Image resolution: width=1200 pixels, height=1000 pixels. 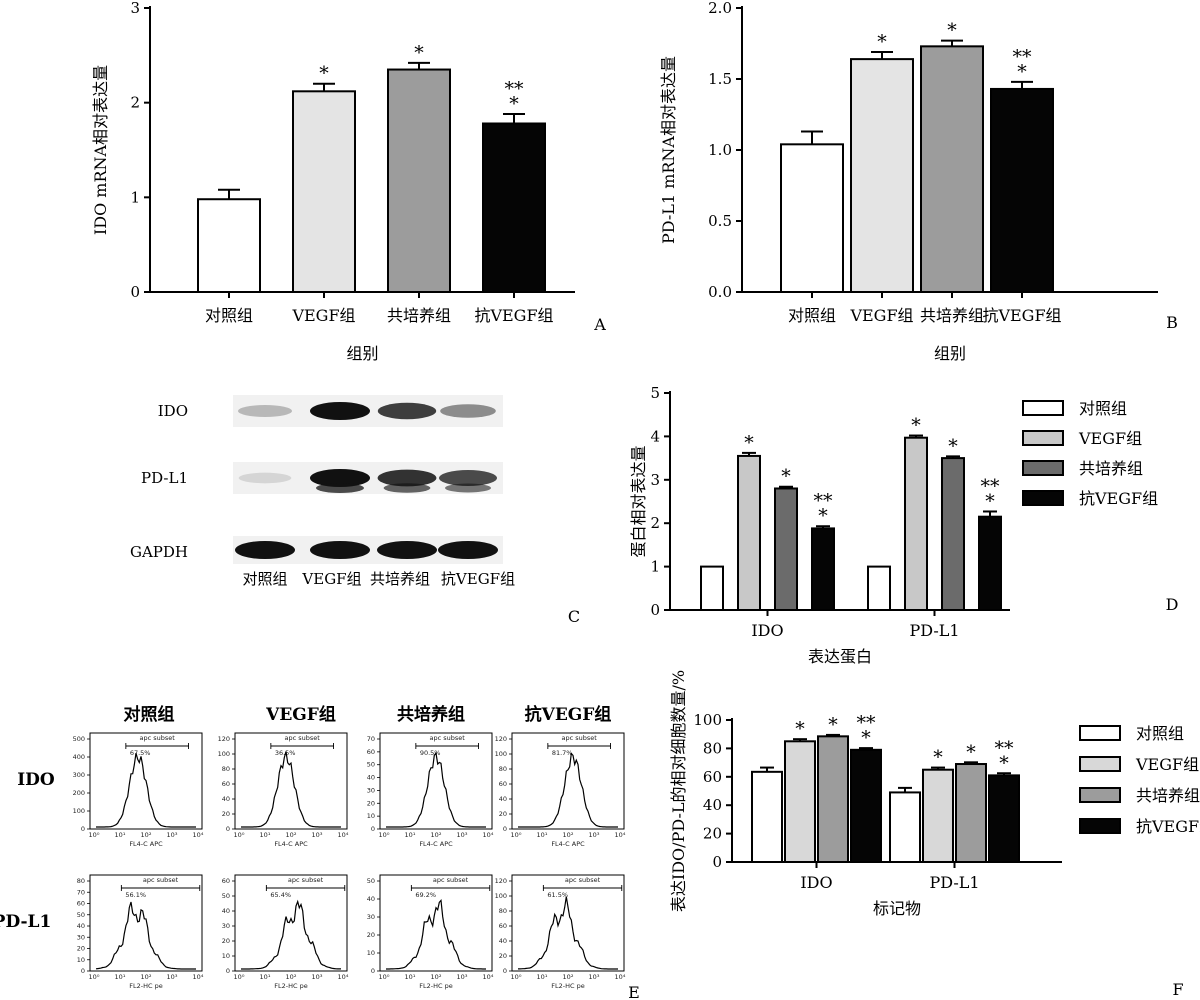 What do you see at coordinates (1160, 733) in the screenshot?
I see `legend-label: 对照组` at bounding box center [1160, 733].